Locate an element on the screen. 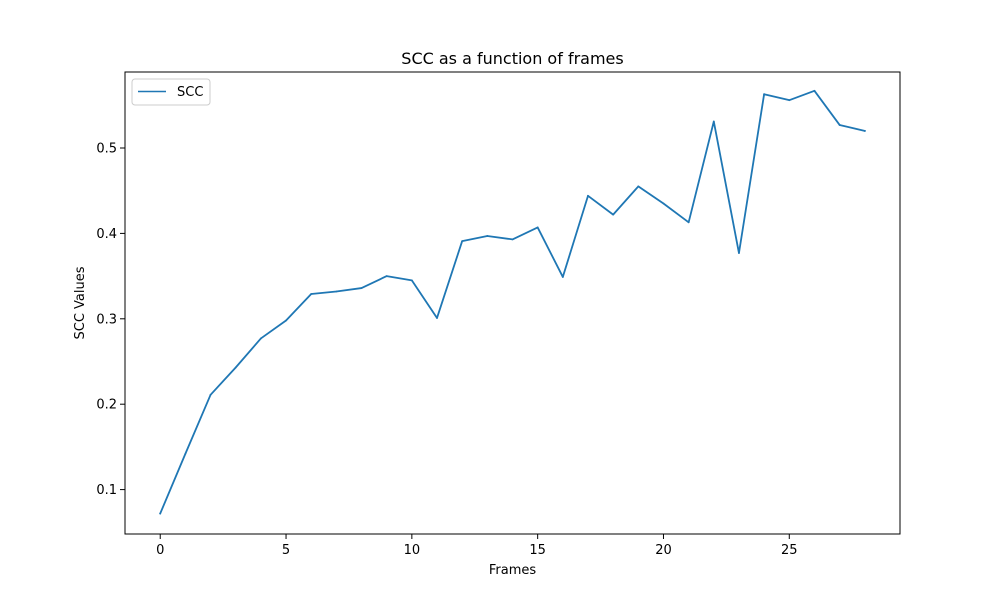  x-axis-label: Frames is located at coordinates (513, 570).